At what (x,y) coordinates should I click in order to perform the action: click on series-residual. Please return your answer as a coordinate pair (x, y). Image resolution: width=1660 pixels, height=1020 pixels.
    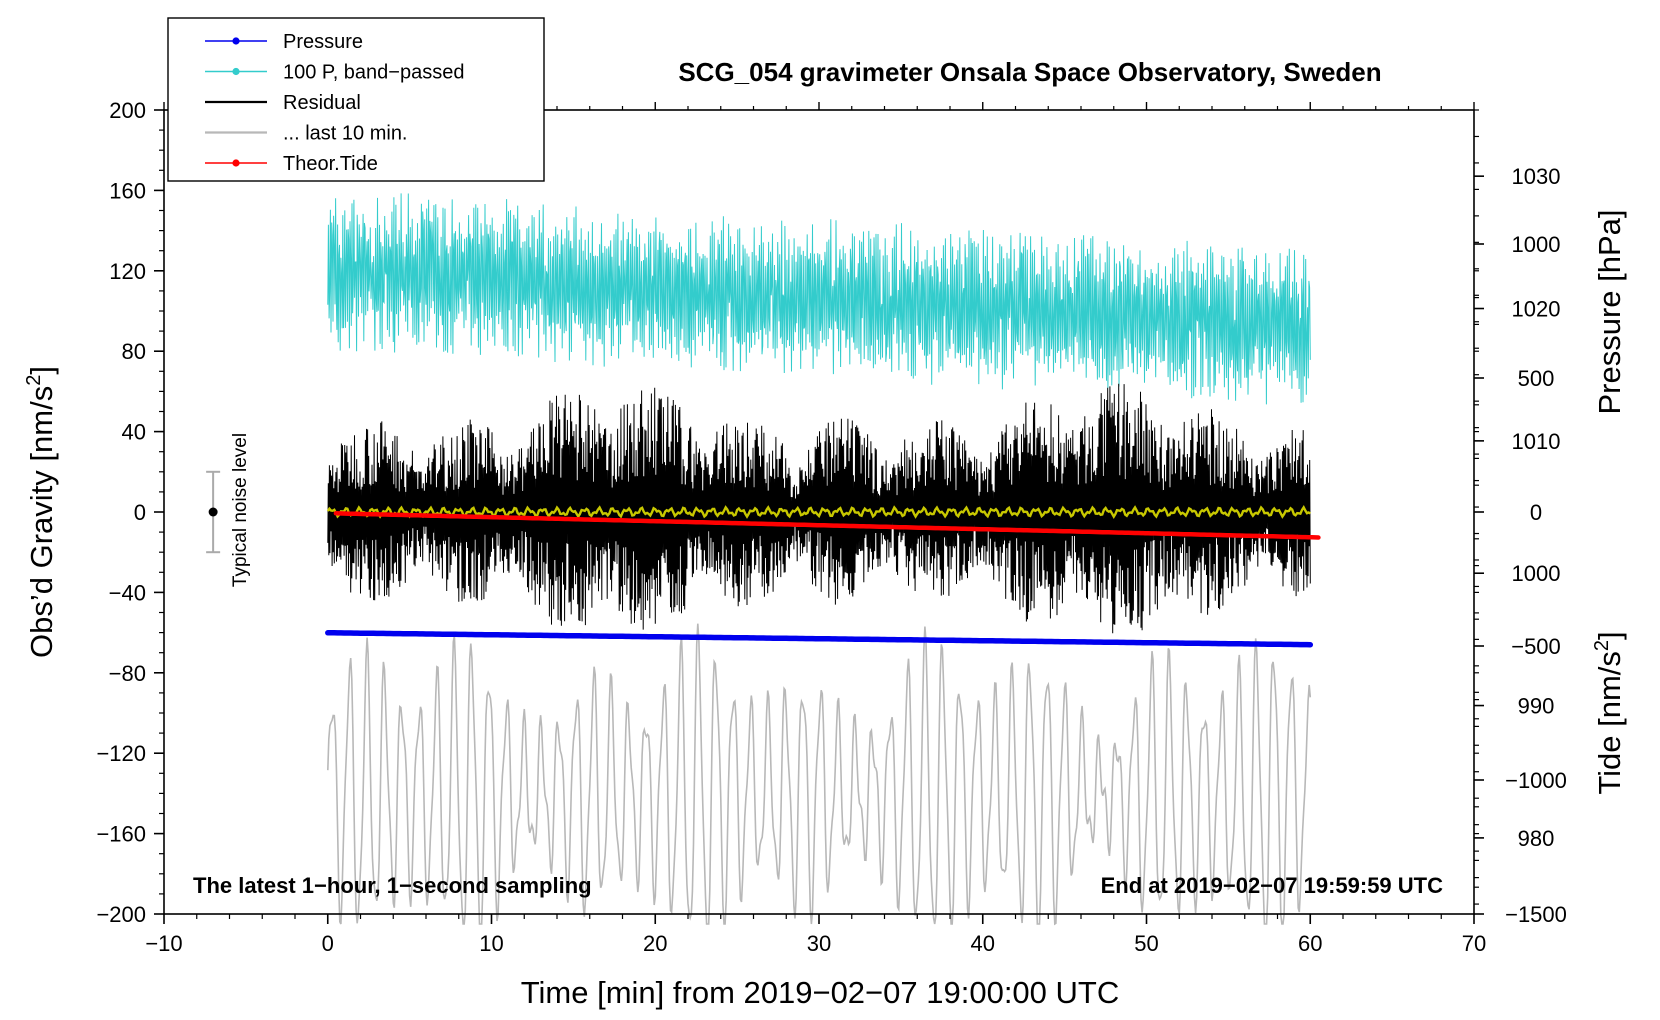
    Looking at the image, I should click on (819, 508).